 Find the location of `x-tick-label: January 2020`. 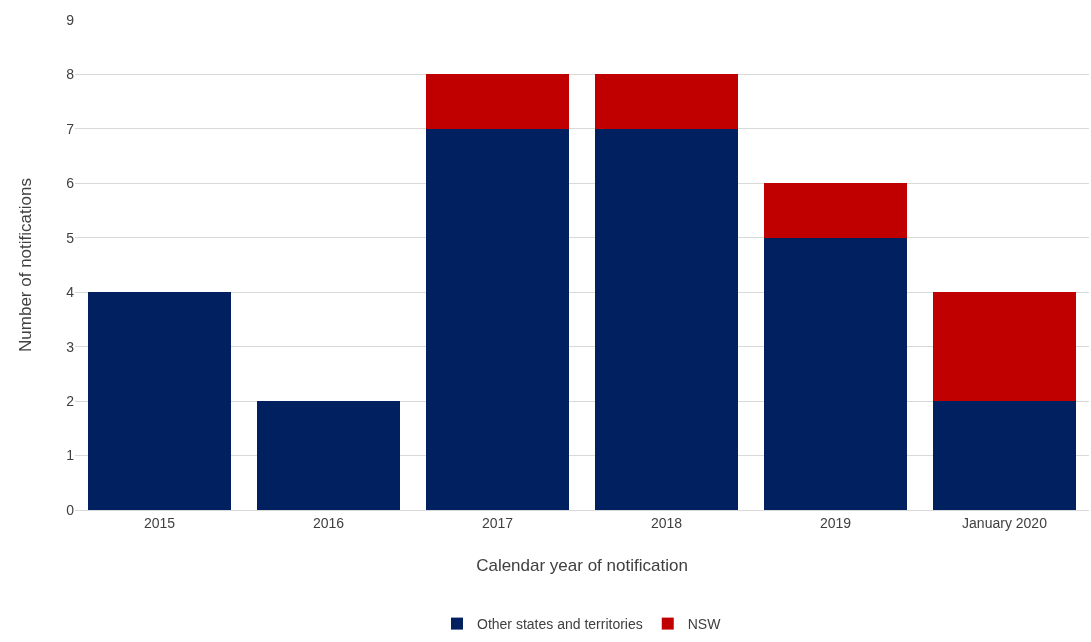

x-tick-label: January 2020 is located at coordinates (1005, 522).